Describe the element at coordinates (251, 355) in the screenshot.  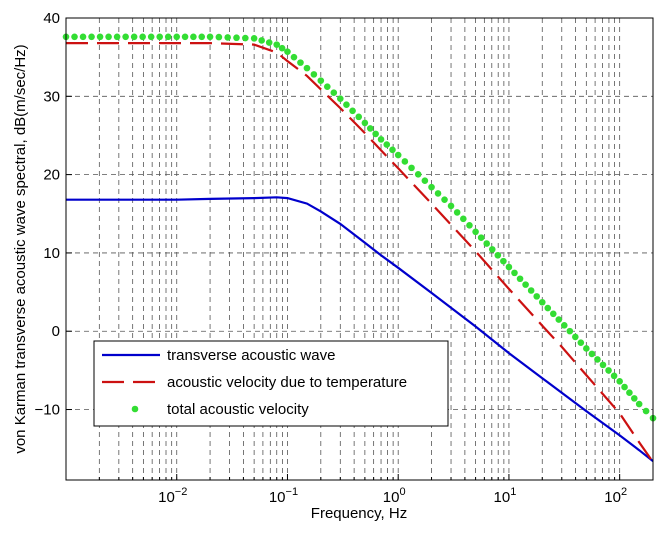
I see `legend-label-transverse-acoustic-wave: transverse acoustic wave` at that location.